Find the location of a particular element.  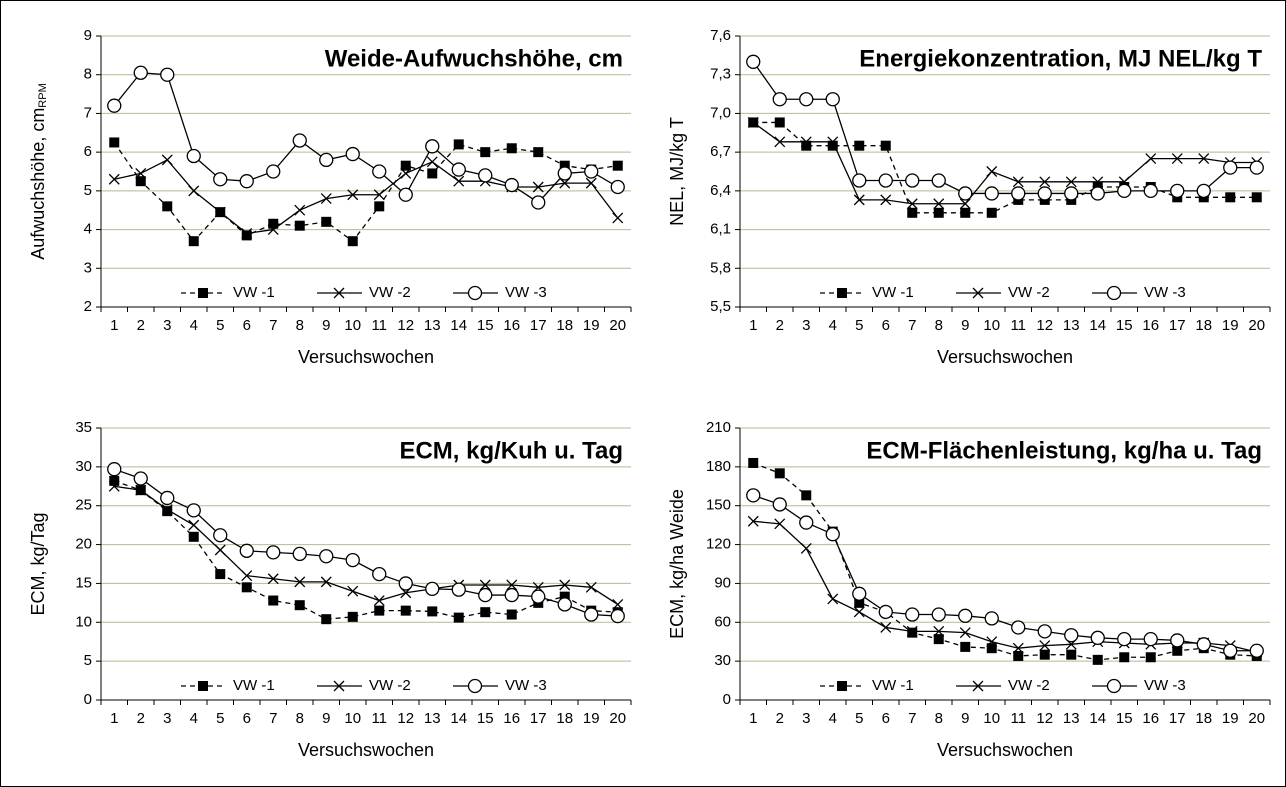

y-axis-label: Aufwuchshöhe, cmRPM is located at coordinates (38, 171).